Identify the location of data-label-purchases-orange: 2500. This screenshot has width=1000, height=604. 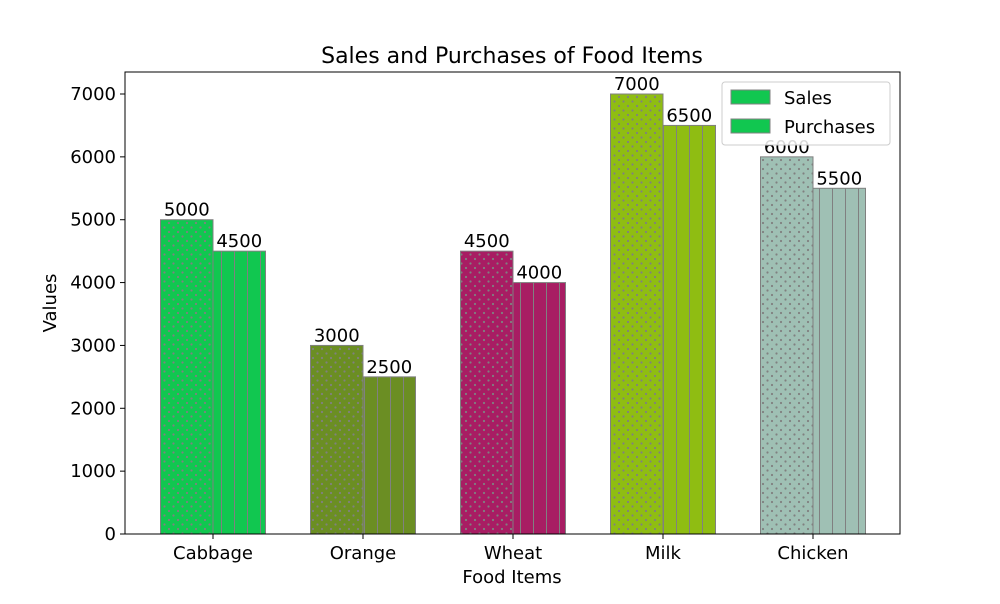
(389, 367).